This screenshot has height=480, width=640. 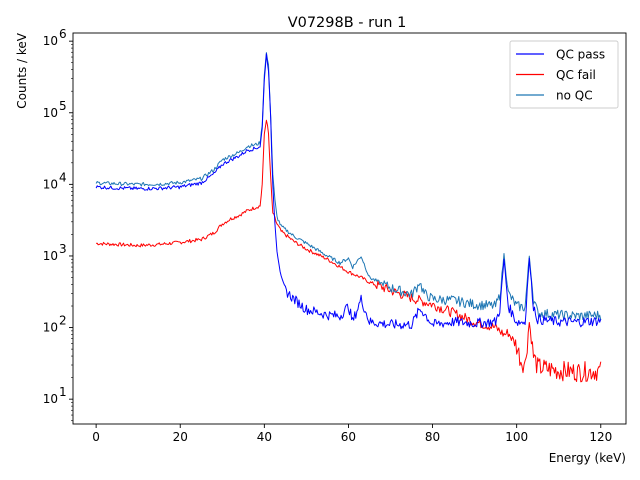 I want to click on x-tick-label: 0, so click(x=96, y=437).